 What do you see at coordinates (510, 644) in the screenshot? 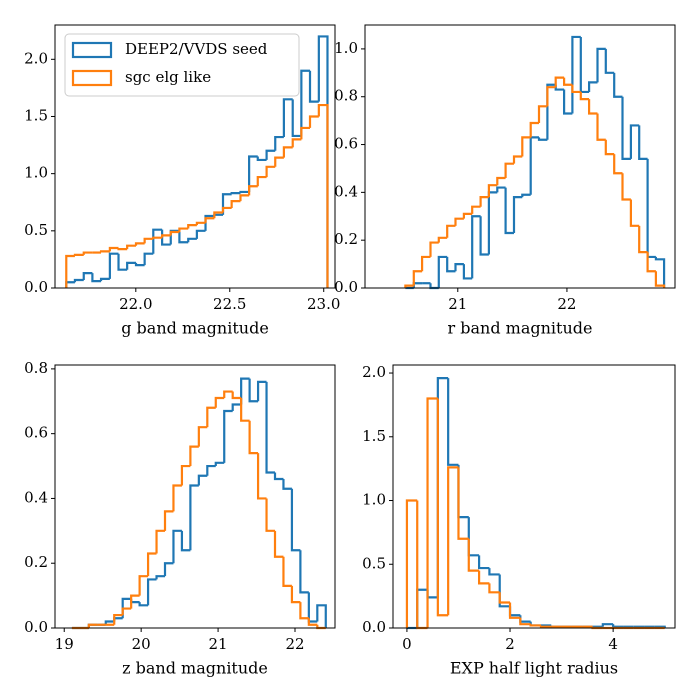
I see `x-tick-label: 2` at bounding box center [510, 644].